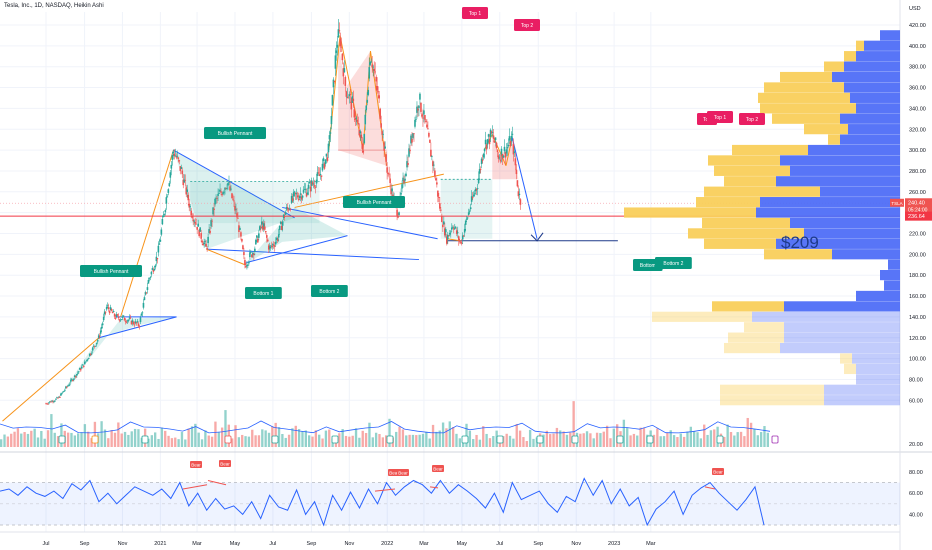 The width and height of the screenshot is (932, 550). I want to click on pennant-2-lower, so click(297, 249).